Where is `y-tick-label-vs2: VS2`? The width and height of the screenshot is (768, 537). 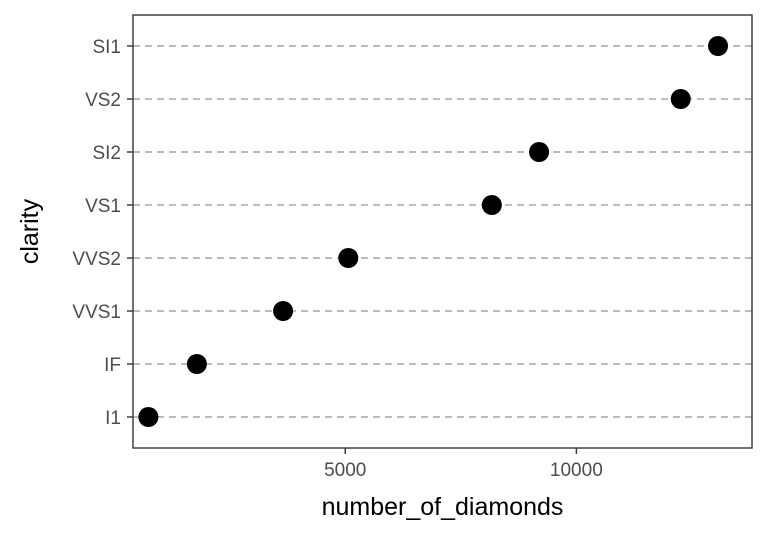 y-tick-label-vs2: VS2 is located at coordinates (103, 100).